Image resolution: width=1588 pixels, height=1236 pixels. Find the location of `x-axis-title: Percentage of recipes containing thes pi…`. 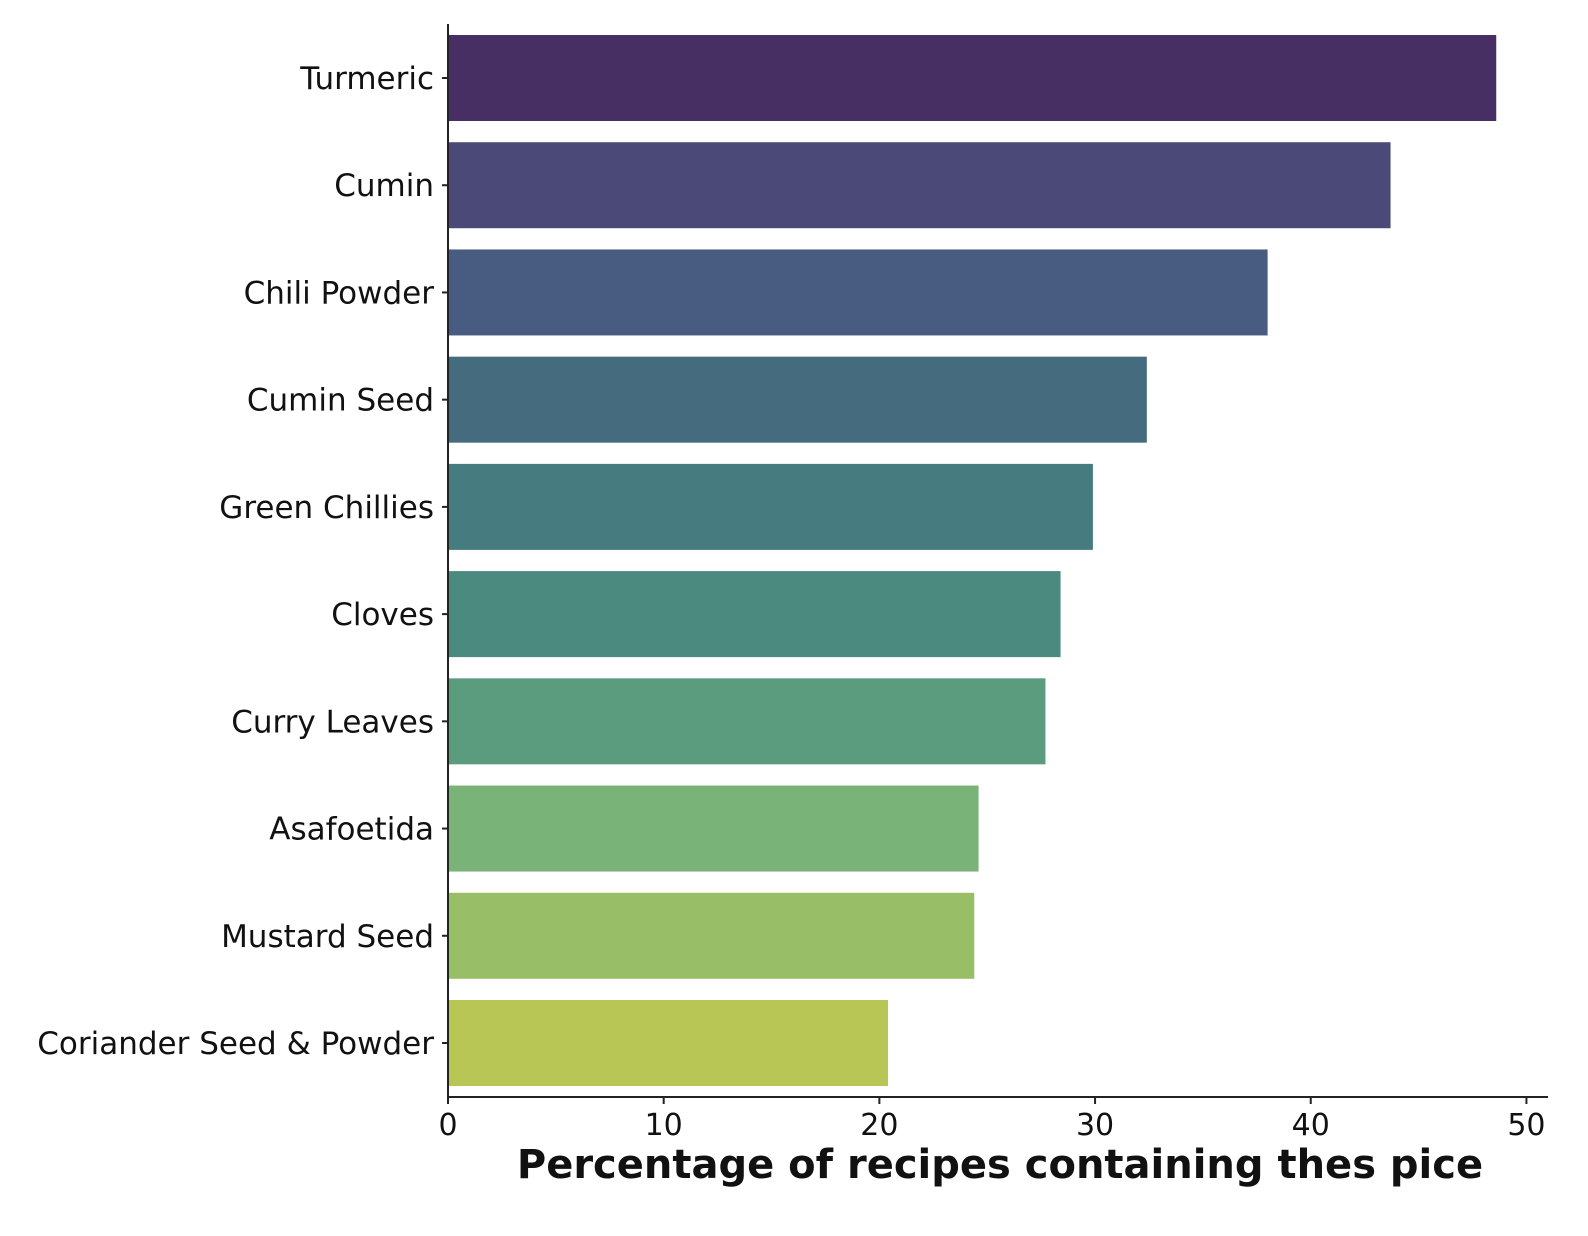

x-axis-title: Percentage of recipes containing thes pi… is located at coordinates (1000, 1165).